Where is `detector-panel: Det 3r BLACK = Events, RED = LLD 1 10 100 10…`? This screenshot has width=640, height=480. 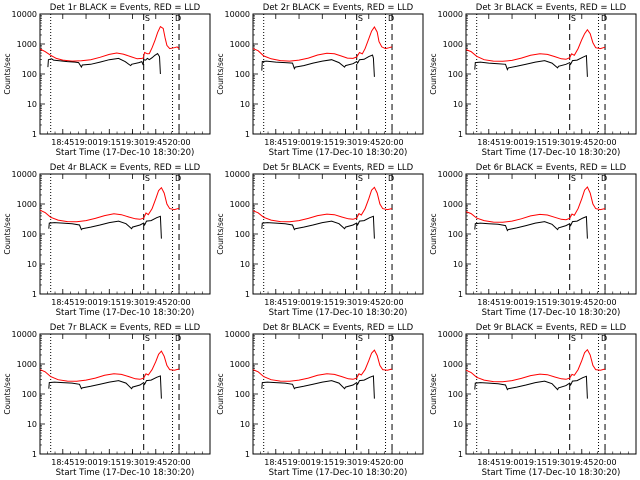 detector-panel: Det 3r BLACK = Events, RED = LLD 1 10 100 10… is located at coordinates (533, 80).